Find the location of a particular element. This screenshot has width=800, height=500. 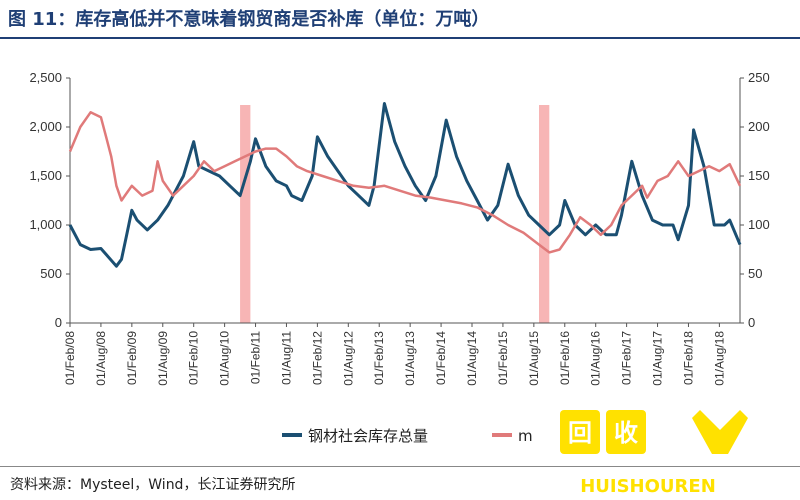

y-left-tick-label: 0 is located at coordinates (58, 322).